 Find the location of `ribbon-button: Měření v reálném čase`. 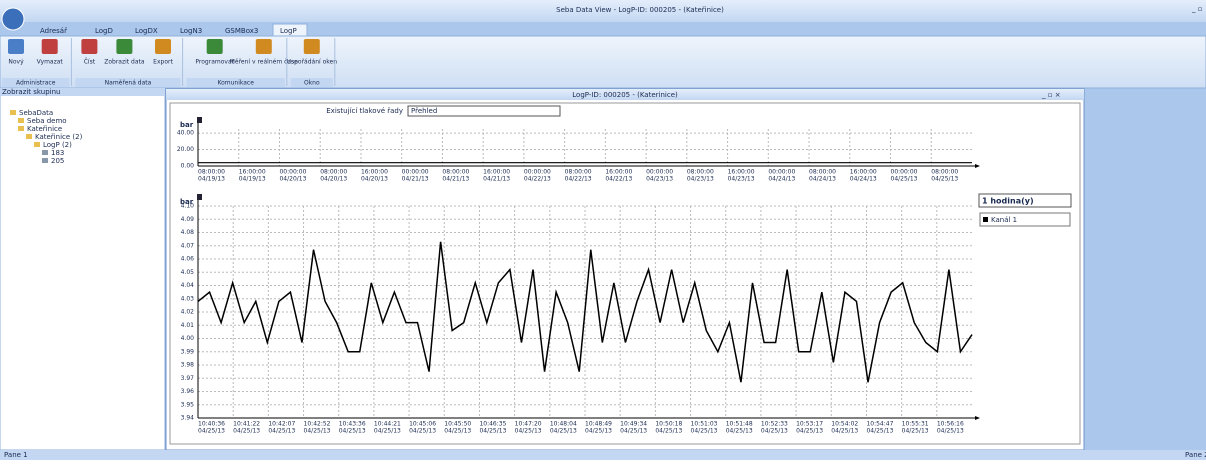

ribbon-button: Měření v reálném čase is located at coordinates (264, 62).